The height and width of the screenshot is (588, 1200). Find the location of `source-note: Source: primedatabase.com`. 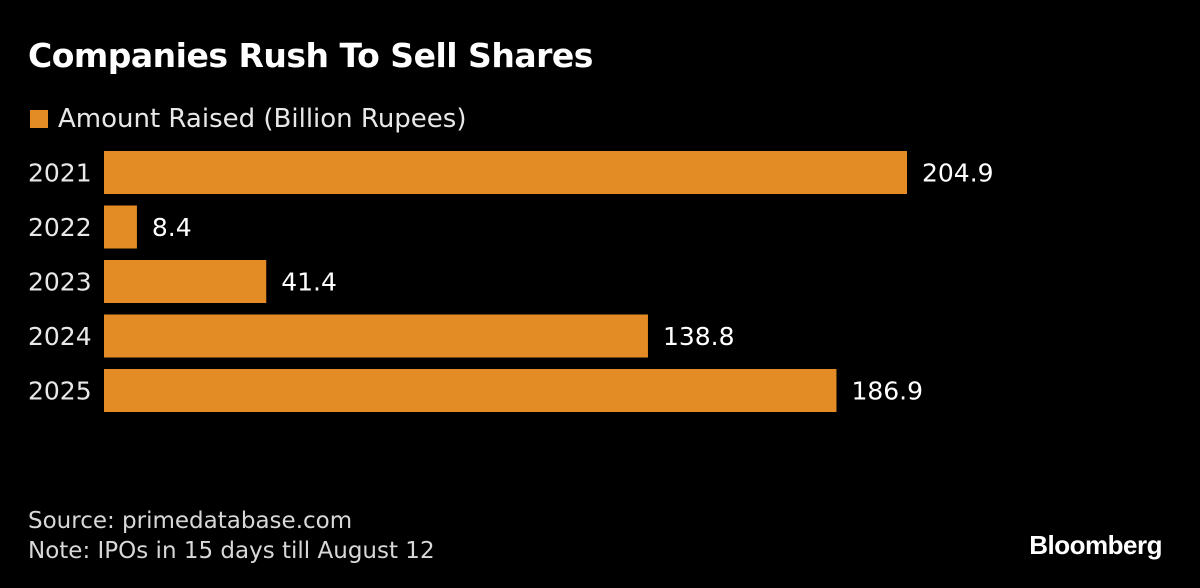

source-note: Source: primedatabase.com is located at coordinates (190, 521).